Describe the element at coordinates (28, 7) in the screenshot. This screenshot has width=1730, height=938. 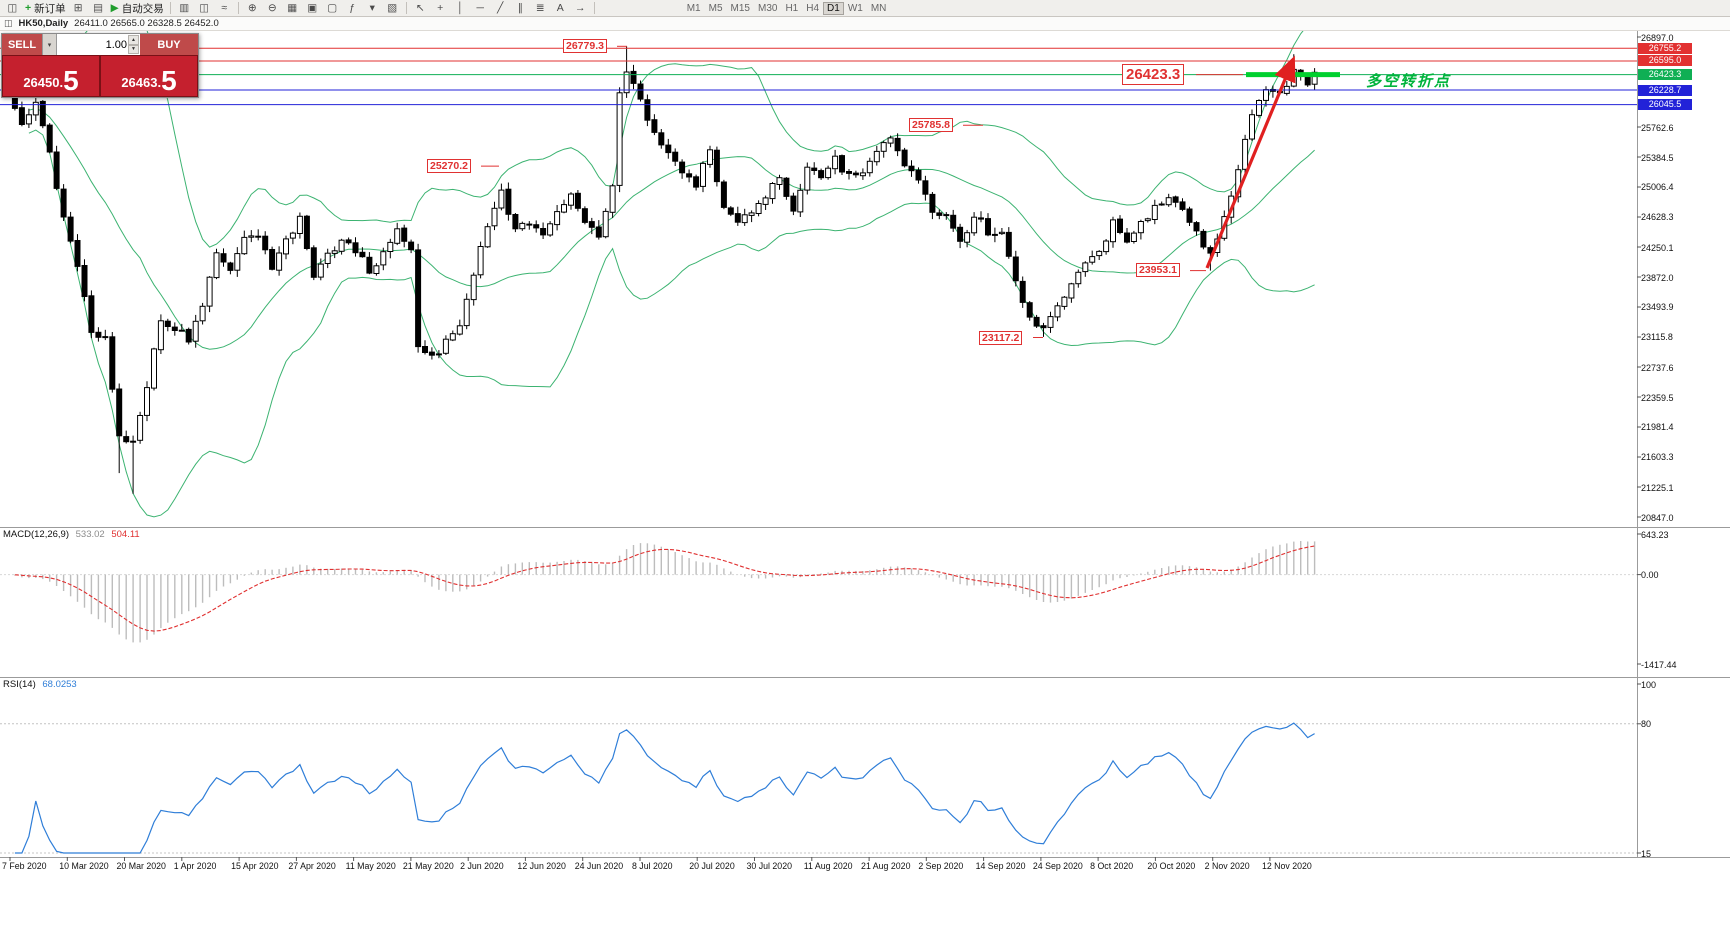
I see `new-order-icon: +` at that location.